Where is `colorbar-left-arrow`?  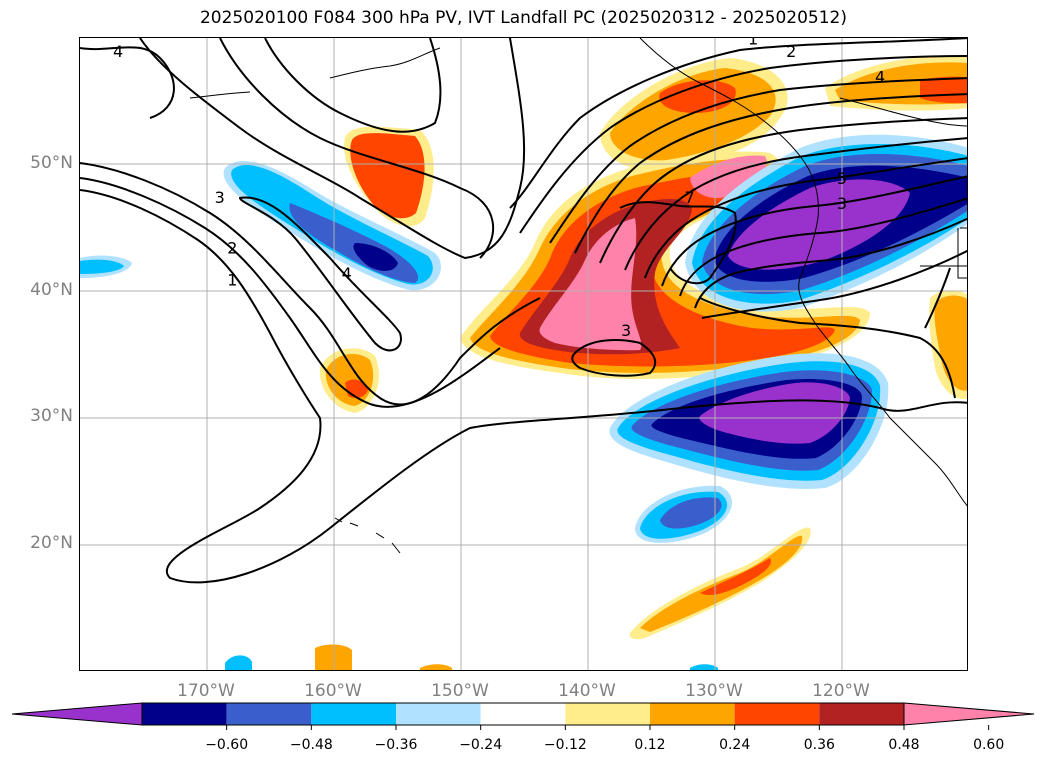
colorbar-left-arrow is located at coordinates (77, 714).